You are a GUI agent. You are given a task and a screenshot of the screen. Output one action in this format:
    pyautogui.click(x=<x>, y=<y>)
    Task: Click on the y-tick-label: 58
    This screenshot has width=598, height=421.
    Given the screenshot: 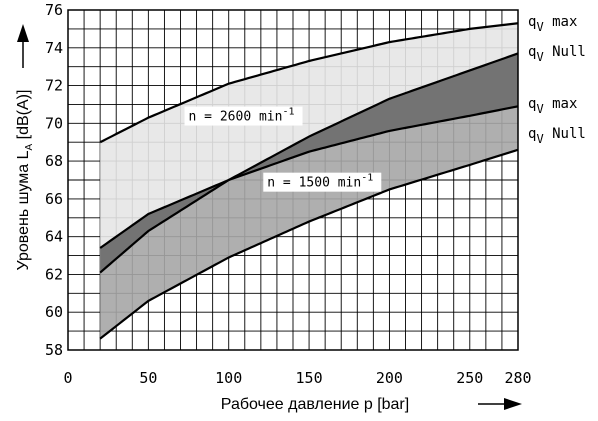 What is the action you would take?
    pyautogui.click(x=54, y=350)
    